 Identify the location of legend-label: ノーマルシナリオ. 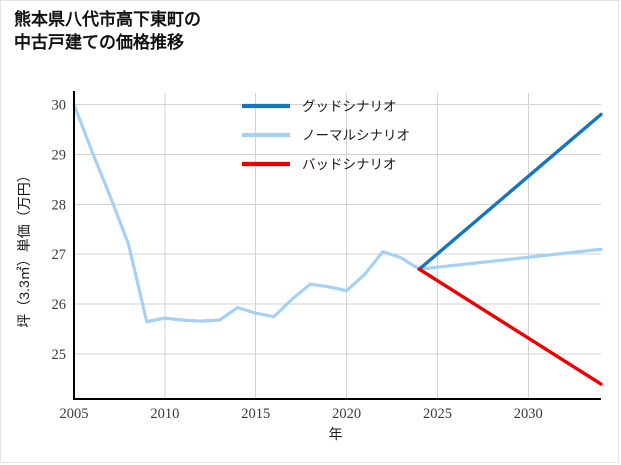
(356, 135).